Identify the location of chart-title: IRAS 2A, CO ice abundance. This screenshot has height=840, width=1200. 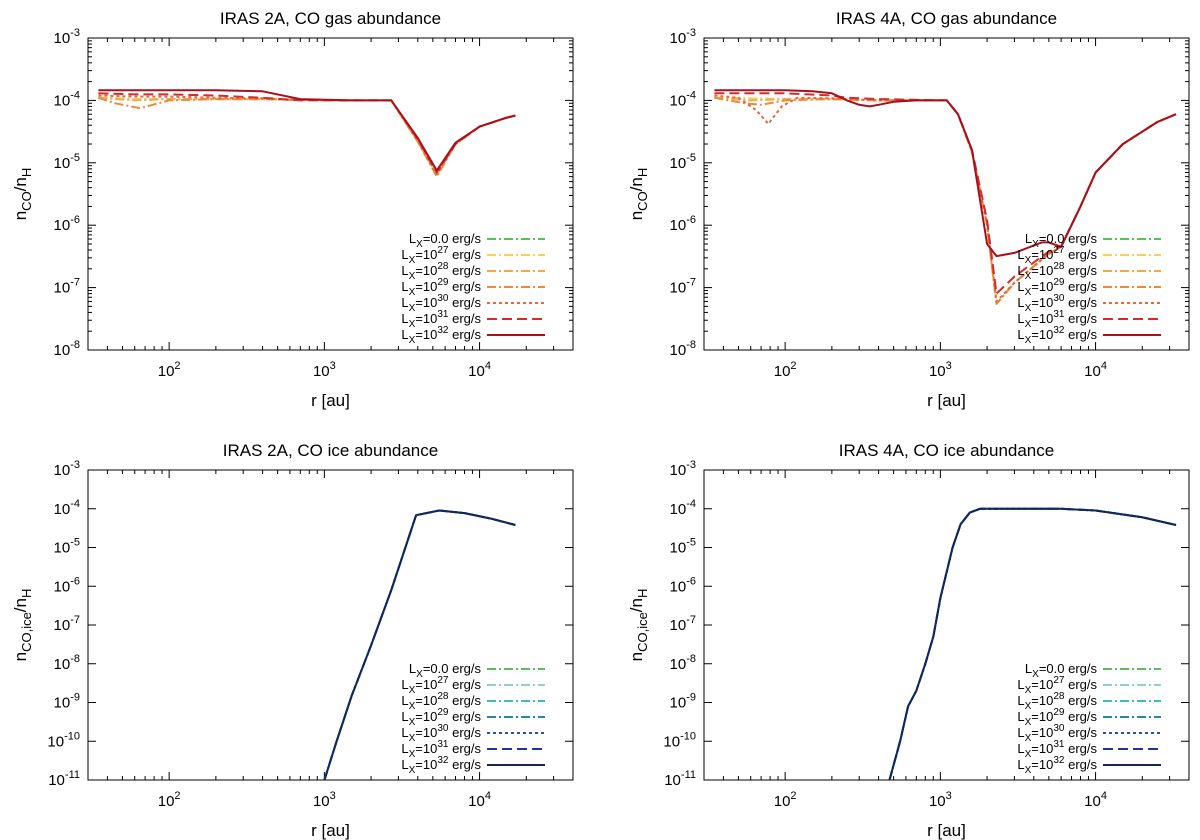
(330, 450).